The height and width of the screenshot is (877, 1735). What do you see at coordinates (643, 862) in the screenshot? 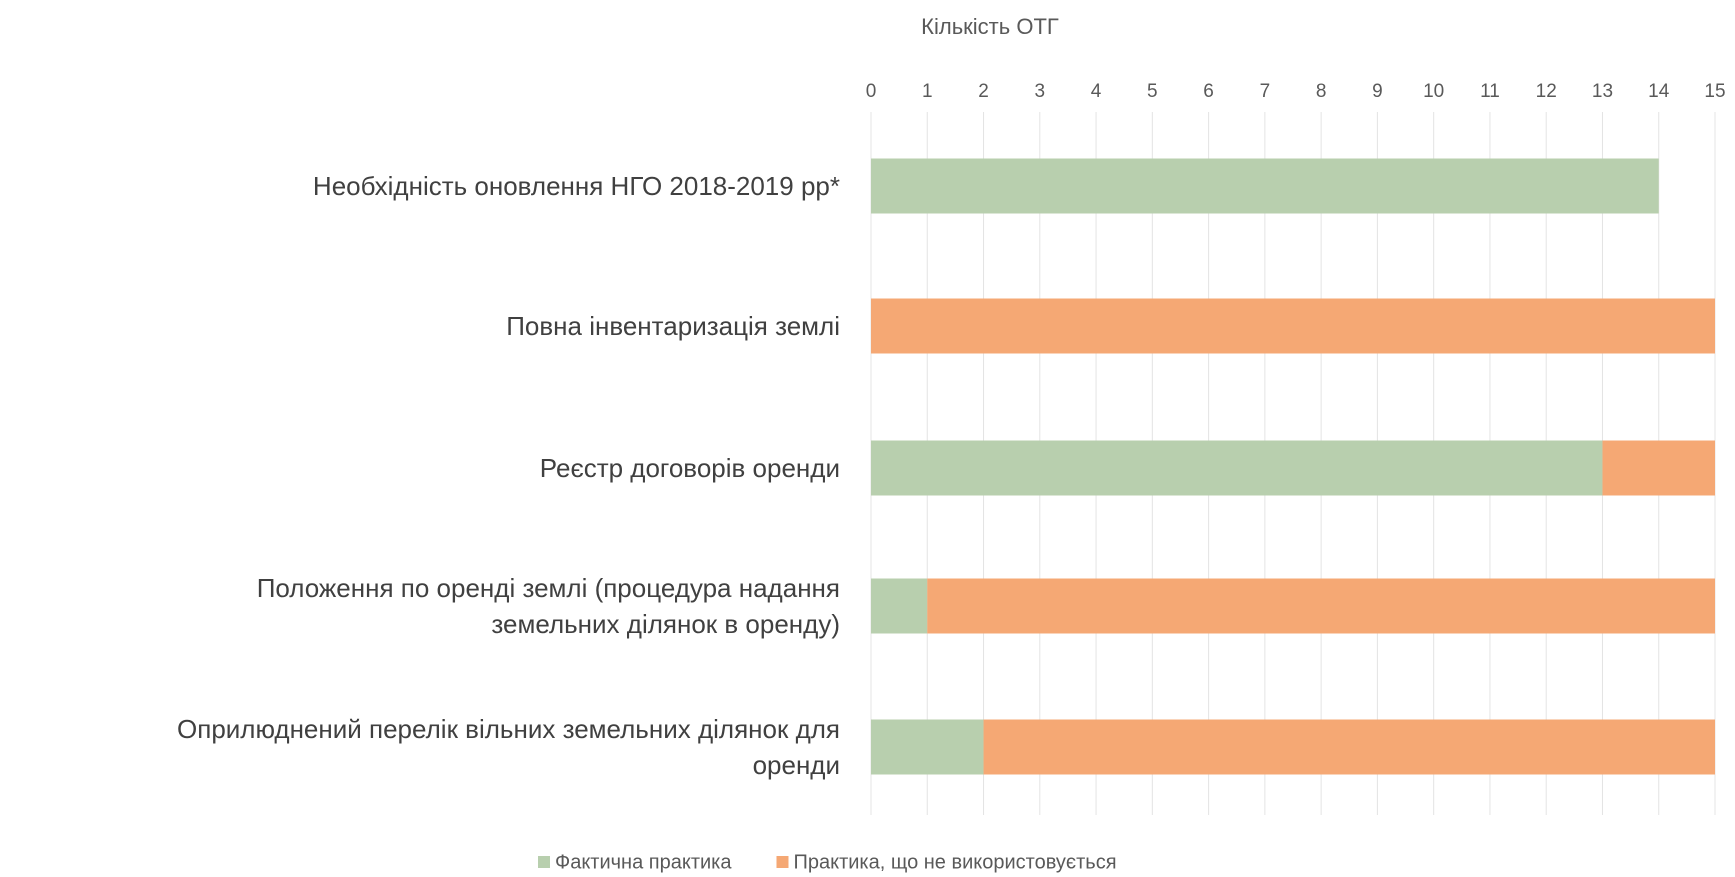
I see `legend-label: Фактична практика` at bounding box center [643, 862].